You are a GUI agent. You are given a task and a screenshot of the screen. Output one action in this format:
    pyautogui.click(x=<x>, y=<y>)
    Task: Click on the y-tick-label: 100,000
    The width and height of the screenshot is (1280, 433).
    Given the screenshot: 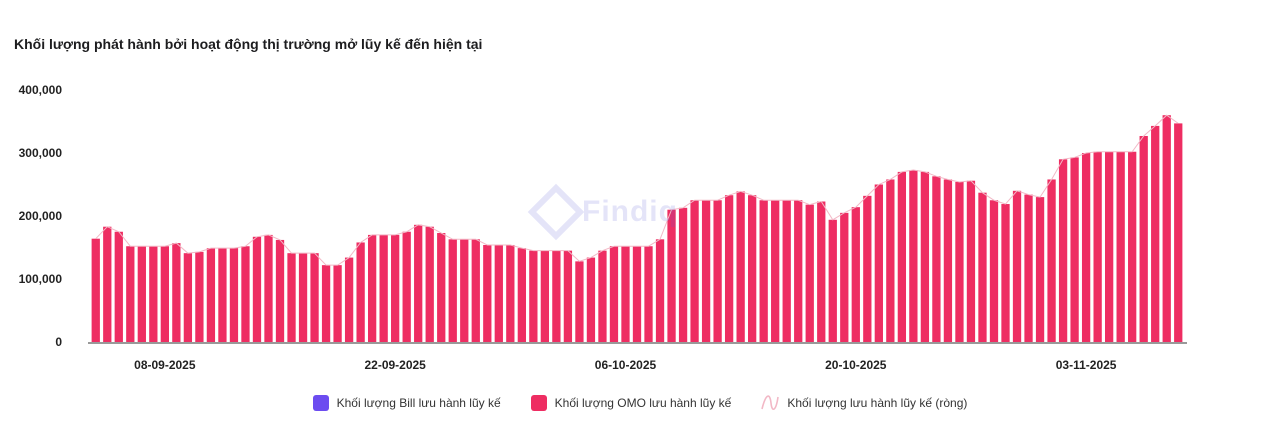 What is the action you would take?
    pyautogui.click(x=41, y=279)
    